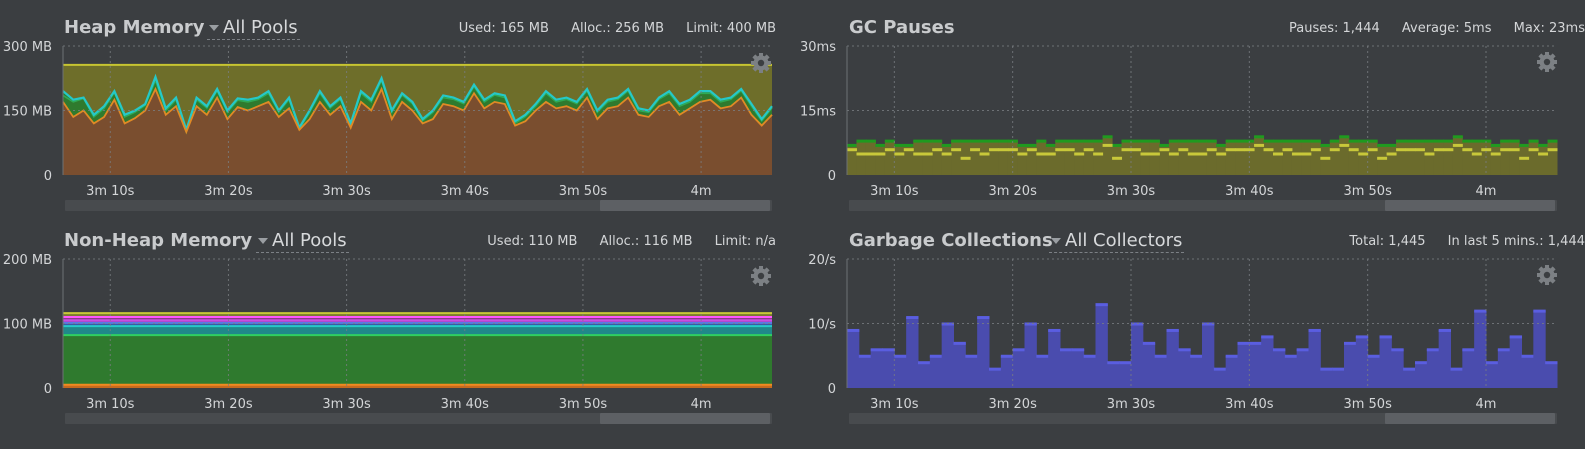  I want to click on nonheap-scrollbar-track, so click(418, 418).